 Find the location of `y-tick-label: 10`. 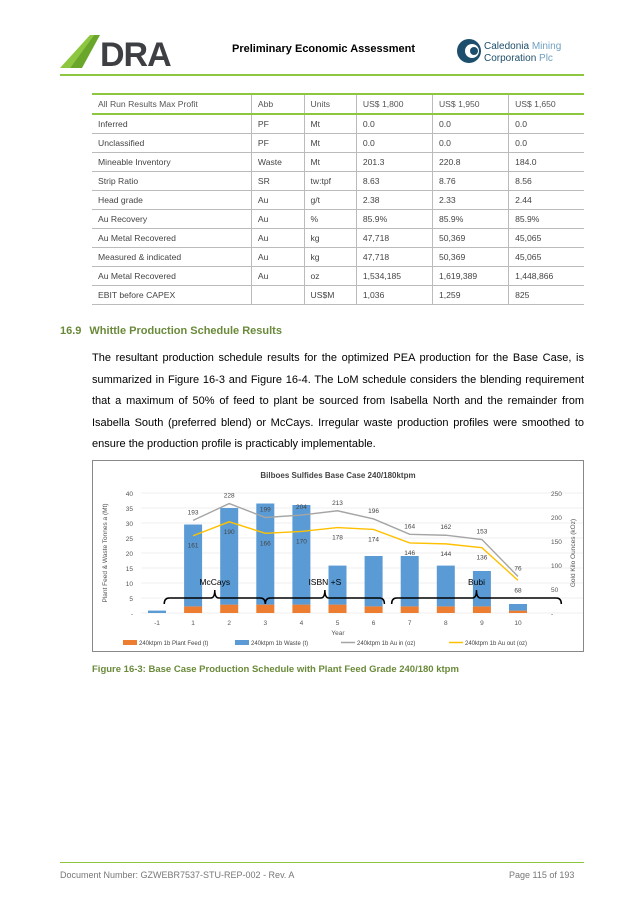

y-tick-label: 10 is located at coordinates (130, 584).